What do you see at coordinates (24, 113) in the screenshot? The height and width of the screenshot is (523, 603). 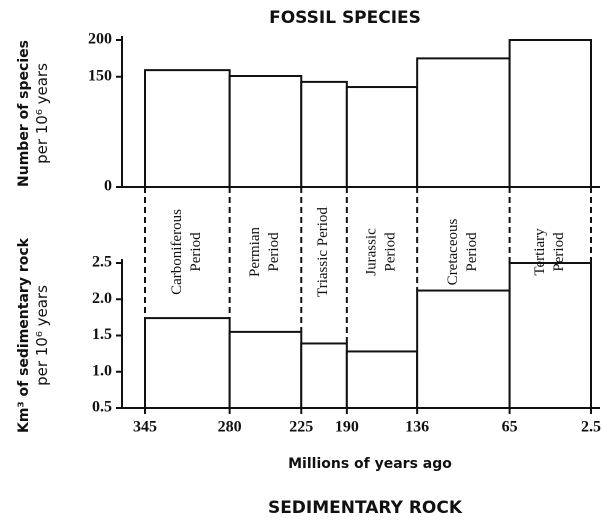 I see `y-axis-label-line: Number of species` at bounding box center [24, 113].